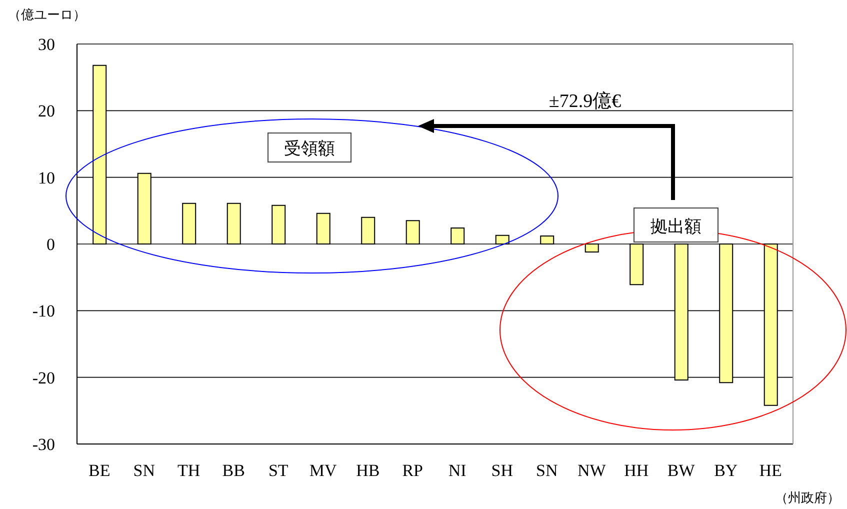  What do you see at coordinates (46, 111) in the screenshot?
I see `y-tick-label: 20` at bounding box center [46, 111].